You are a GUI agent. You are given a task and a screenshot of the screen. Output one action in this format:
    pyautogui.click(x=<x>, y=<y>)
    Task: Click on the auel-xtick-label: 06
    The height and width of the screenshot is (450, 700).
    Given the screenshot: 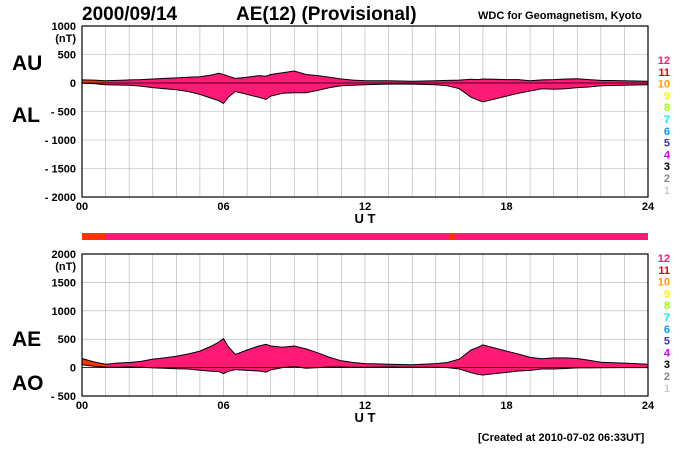 What is the action you would take?
    pyautogui.click(x=223, y=207)
    